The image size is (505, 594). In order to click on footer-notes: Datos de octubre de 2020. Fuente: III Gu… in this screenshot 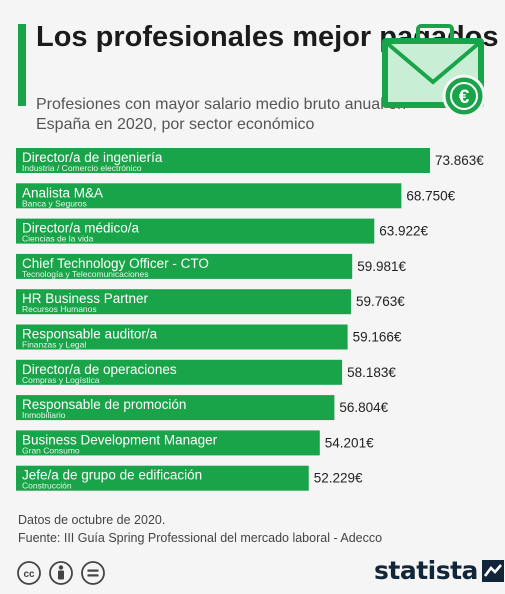, I will do `click(200, 529)`.